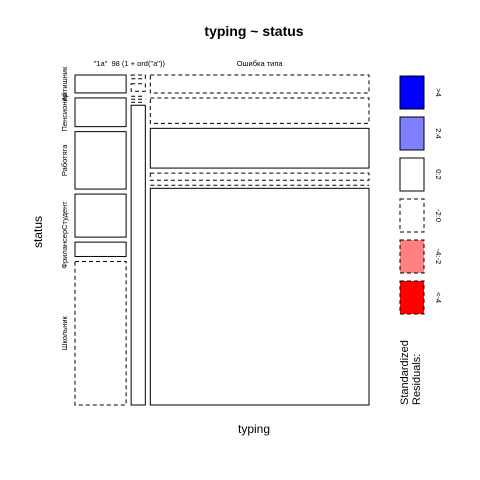 The width and height of the screenshot is (480, 480). I want to click on y-axis-label: status, so click(38, 232).